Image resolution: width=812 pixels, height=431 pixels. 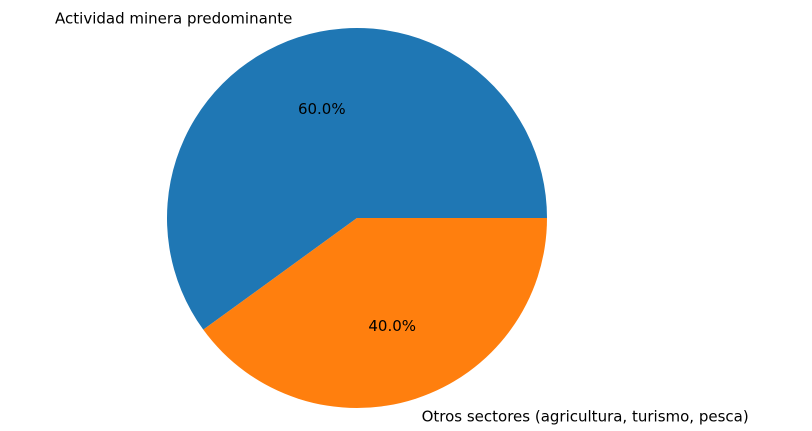 What do you see at coordinates (392, 326) in the screenshot?
I see `percent-label: 40.0%` at bounding box center [392, 326].